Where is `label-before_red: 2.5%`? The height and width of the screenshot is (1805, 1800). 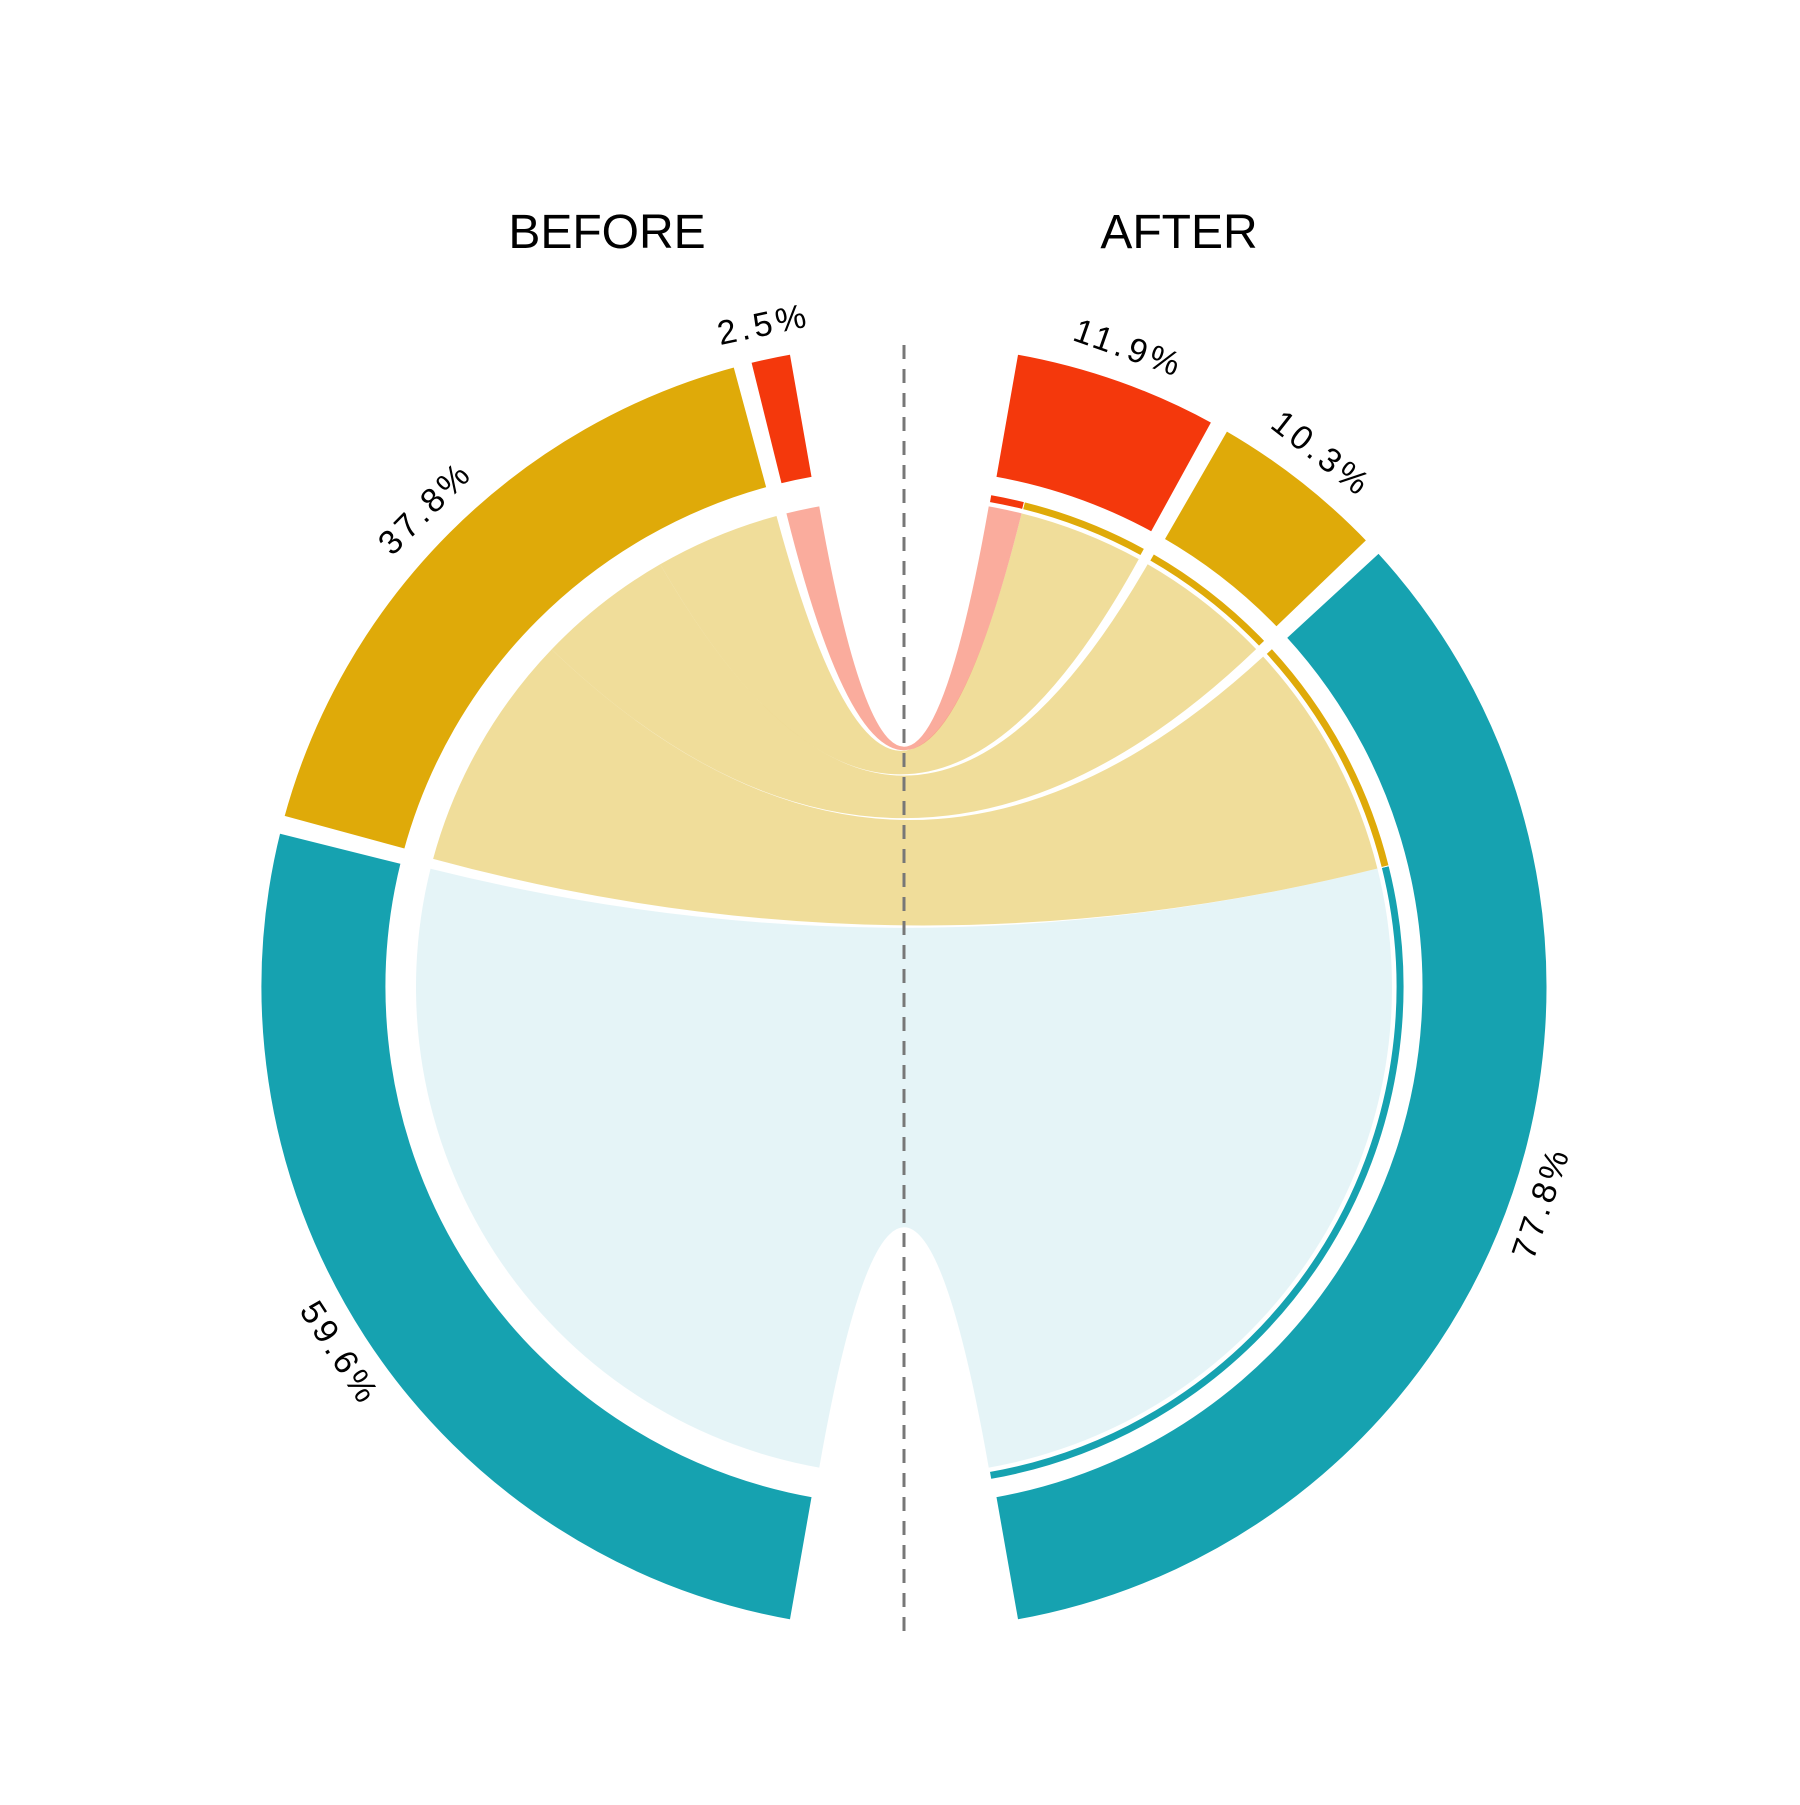
label-before_red: 2.5% is located at coordinates (763, 324).